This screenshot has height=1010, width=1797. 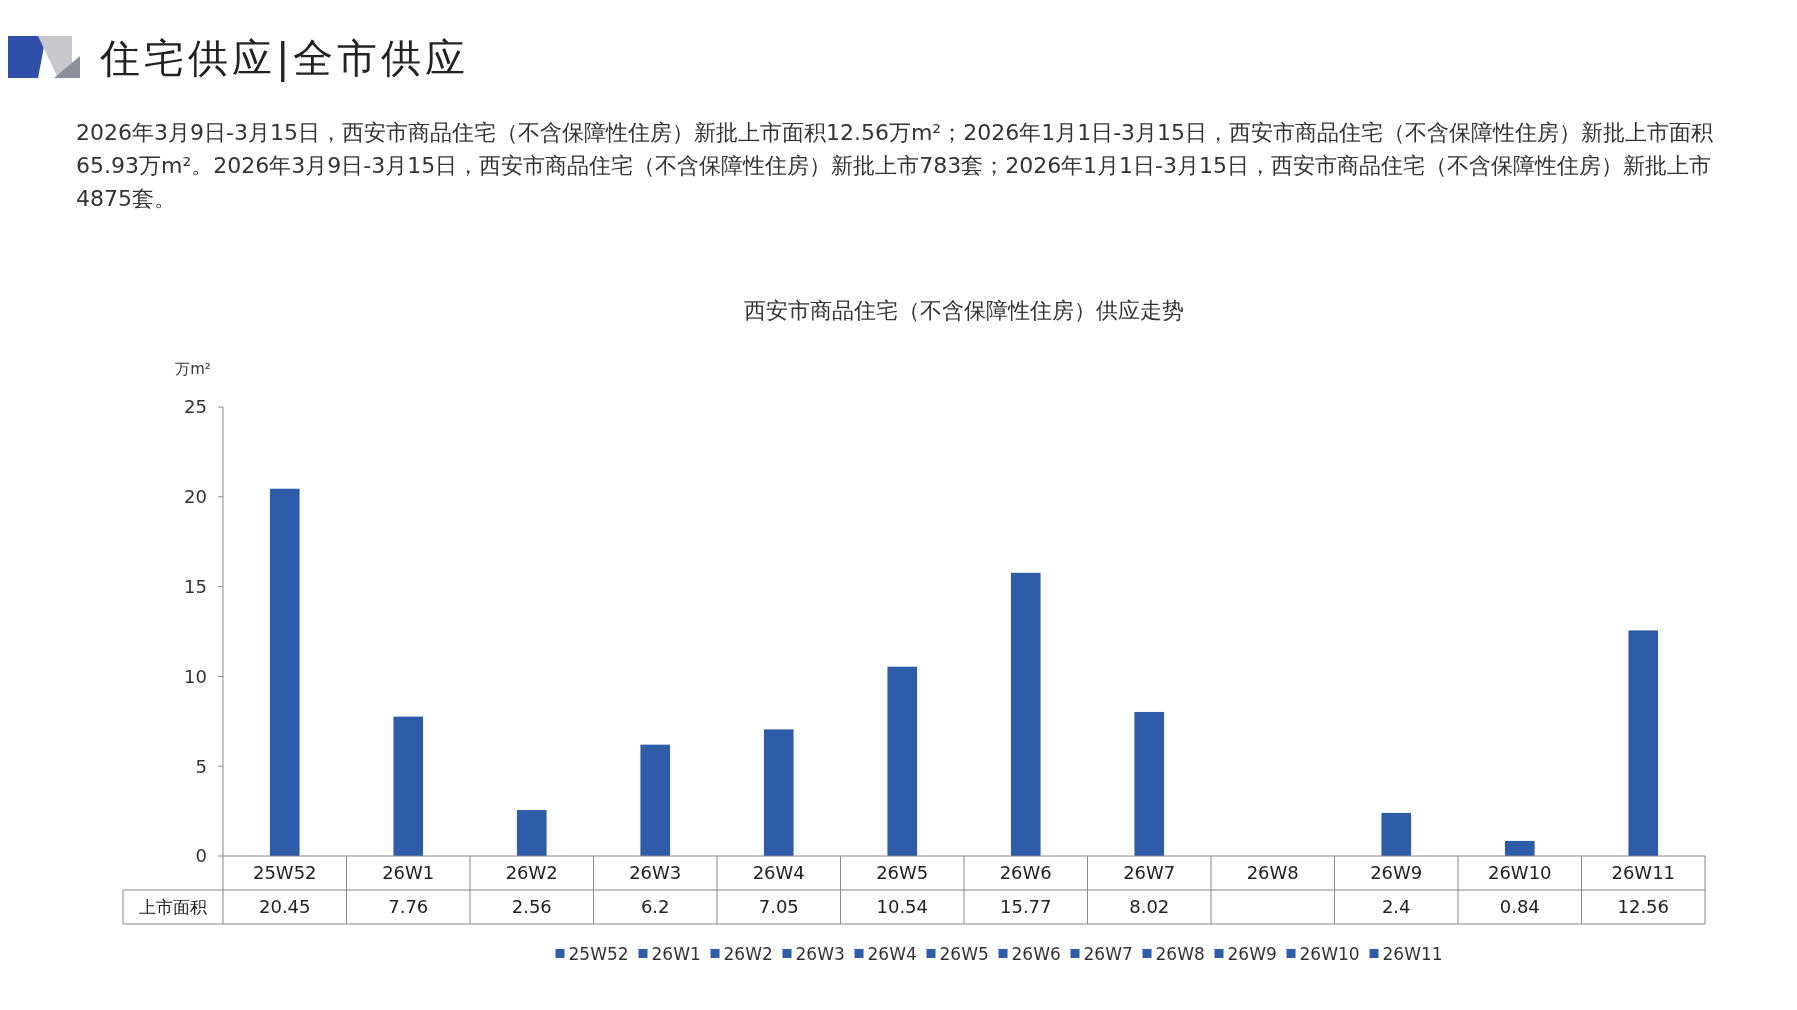 What do you see at coordinates (284, 873) in the screenshot?
I see `x-tick-label: 25W52` at bounding box center [284, 873].